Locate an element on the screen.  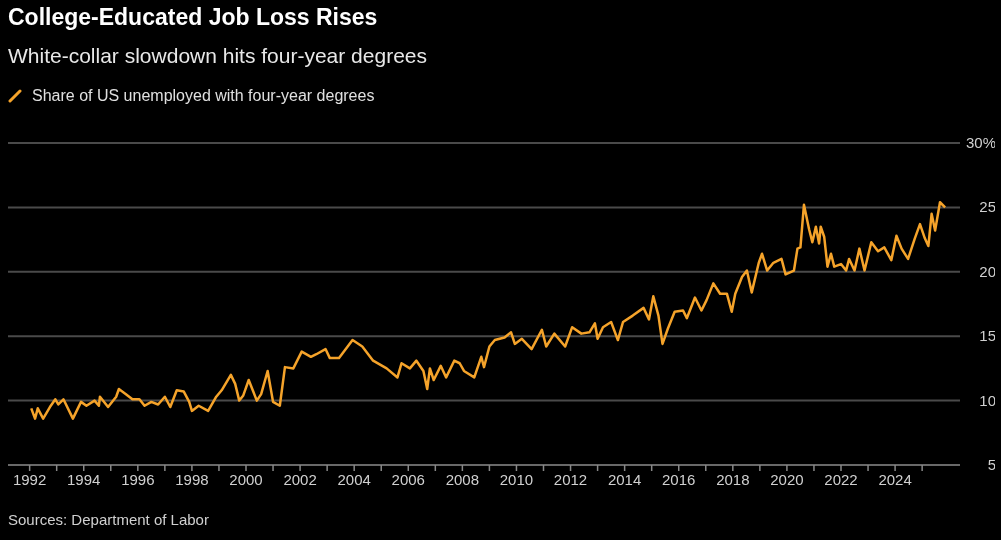
x-tick-label: 2012 is located at coordinates (570, 479).